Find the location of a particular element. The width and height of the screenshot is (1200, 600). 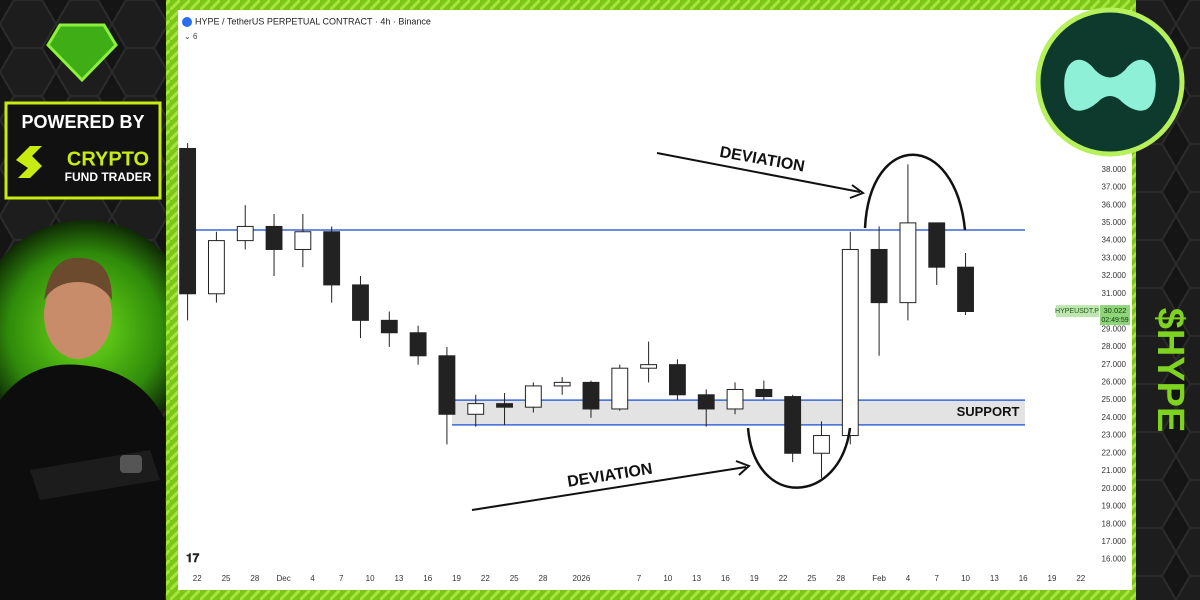

exchange-icon is located at coordinates (187, 22).